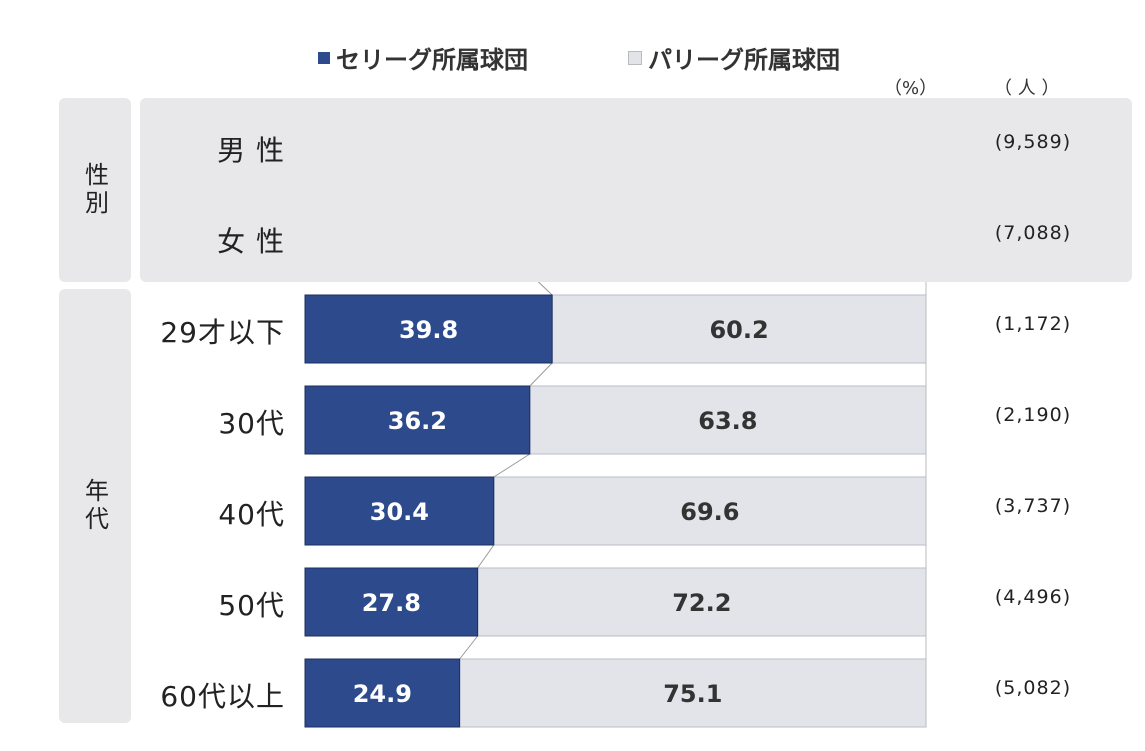 Image resolution: width=1145 pixels, height=751 pixels. I want to click on legend-swatch-pacific, so click(635, 57).